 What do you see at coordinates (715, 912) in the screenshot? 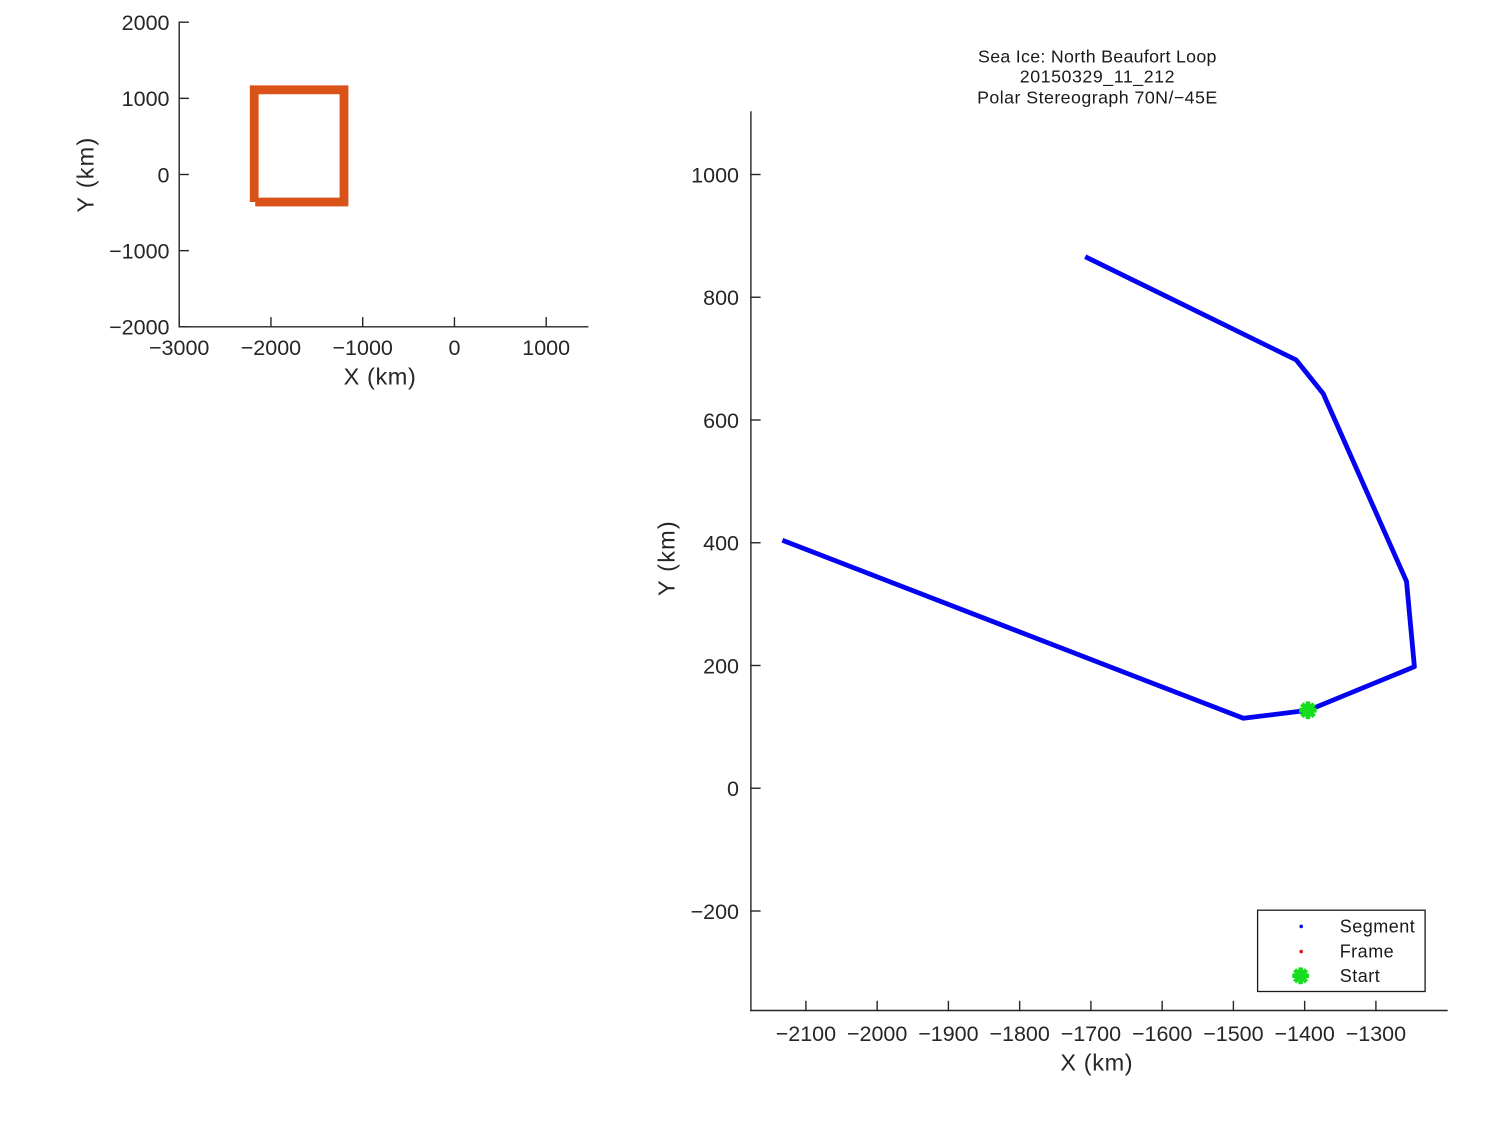
I see `svg-text: −200` at bounding box center [715, 912].